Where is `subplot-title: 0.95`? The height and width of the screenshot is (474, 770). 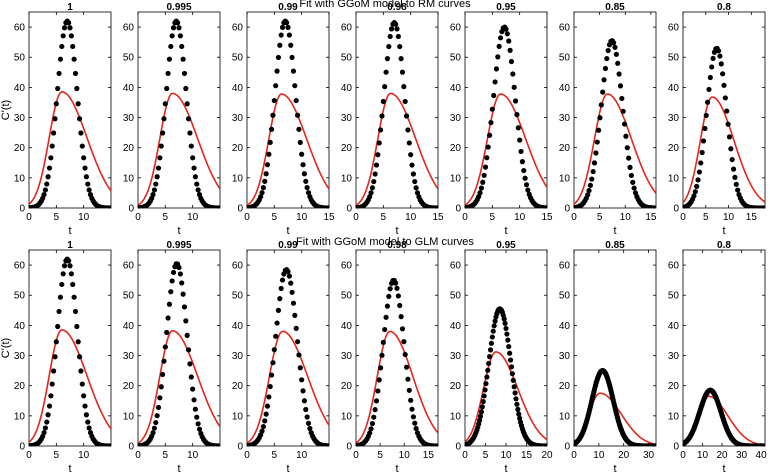 subplot-title: 0.95 is located at coordinates (506, 245).